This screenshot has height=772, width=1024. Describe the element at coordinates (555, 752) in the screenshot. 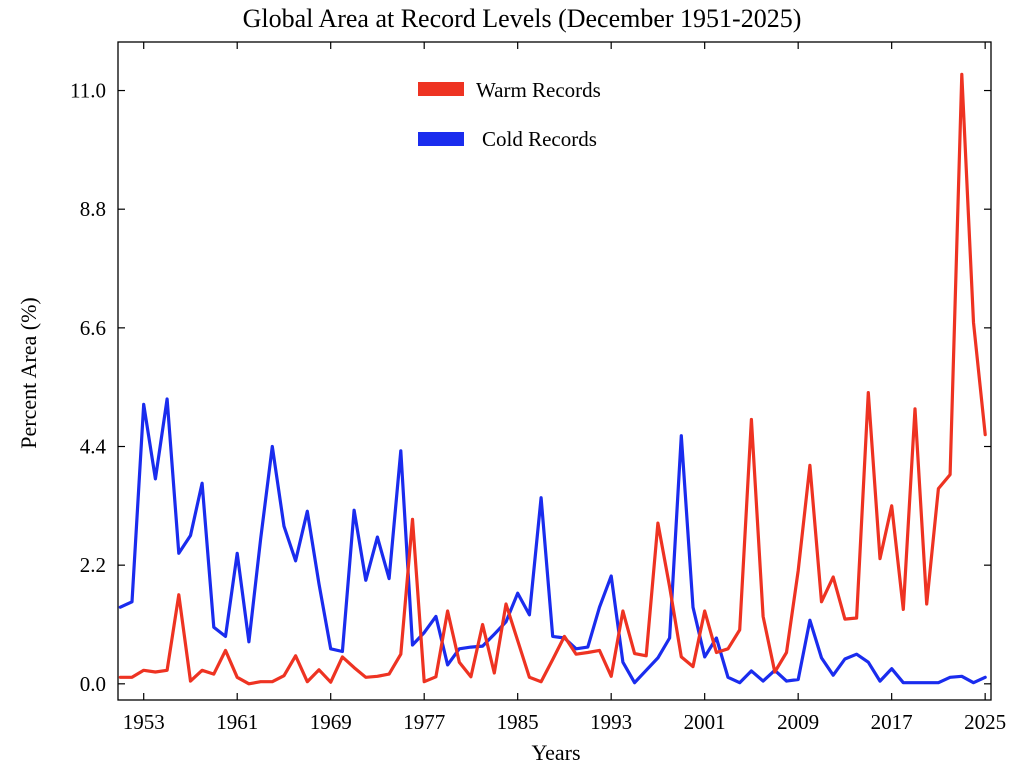

I see `x-axis-label: Years` at that location.